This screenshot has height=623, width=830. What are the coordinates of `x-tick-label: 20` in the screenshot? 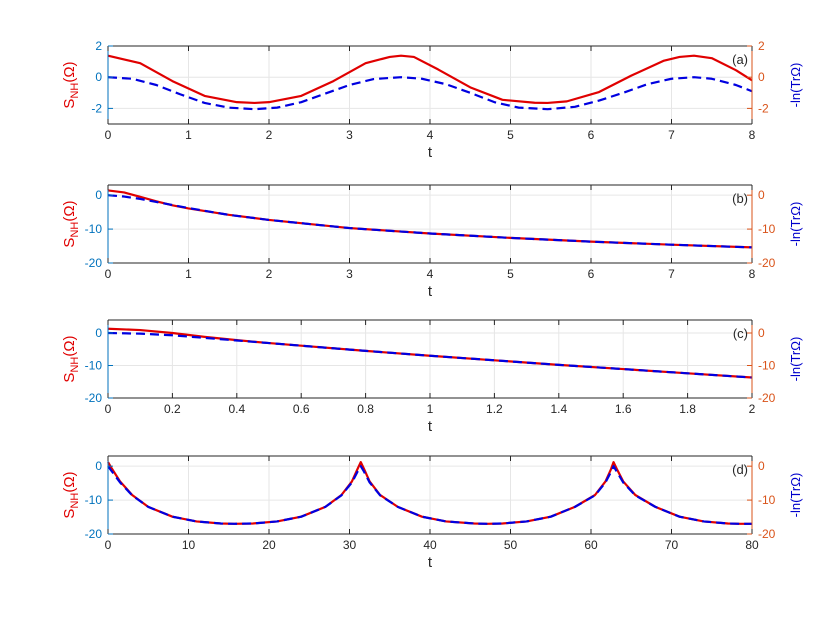 It's located at (269, 545).